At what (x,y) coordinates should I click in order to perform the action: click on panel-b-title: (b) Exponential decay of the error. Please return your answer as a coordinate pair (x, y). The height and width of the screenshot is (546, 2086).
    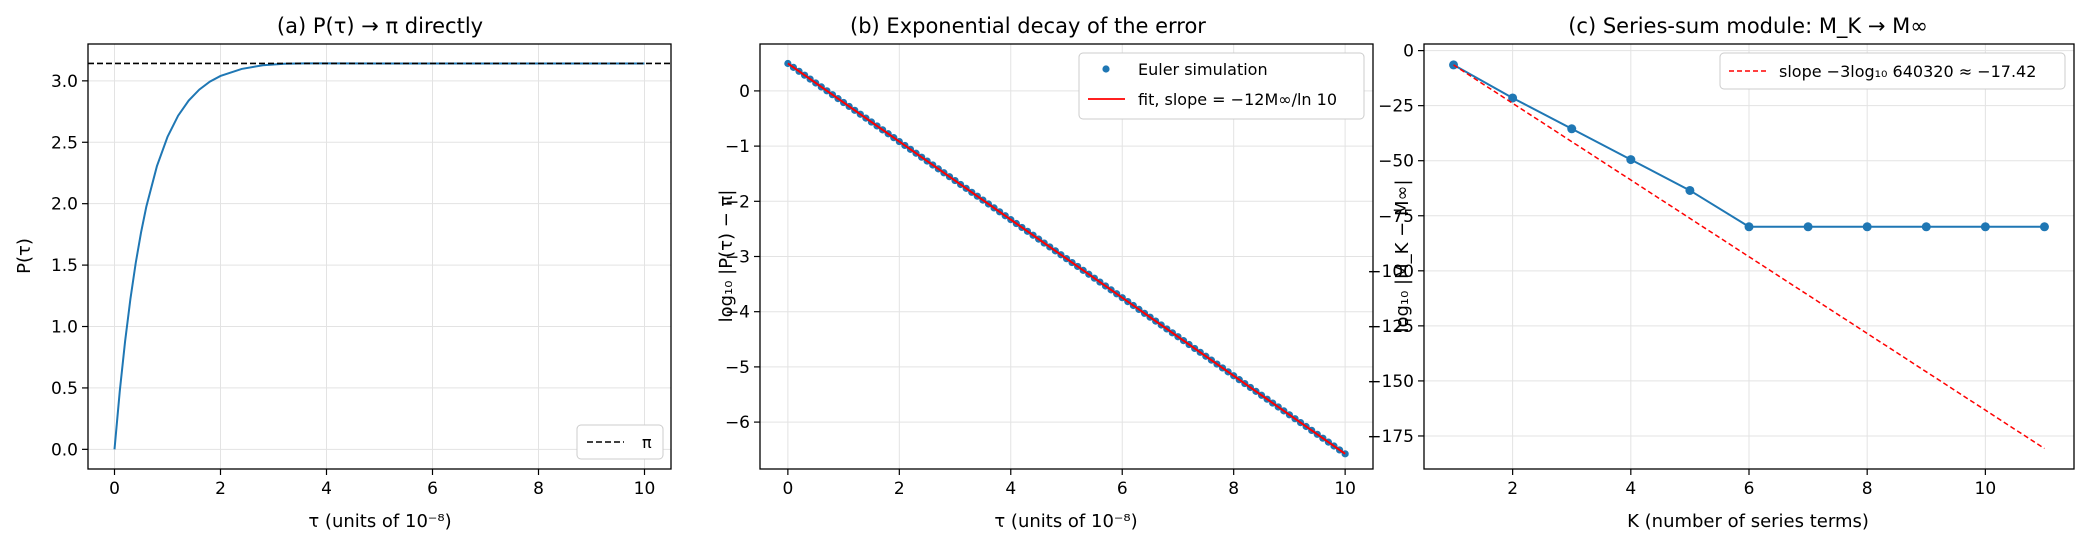
    Looking at the image, I should click on (1028, 26).